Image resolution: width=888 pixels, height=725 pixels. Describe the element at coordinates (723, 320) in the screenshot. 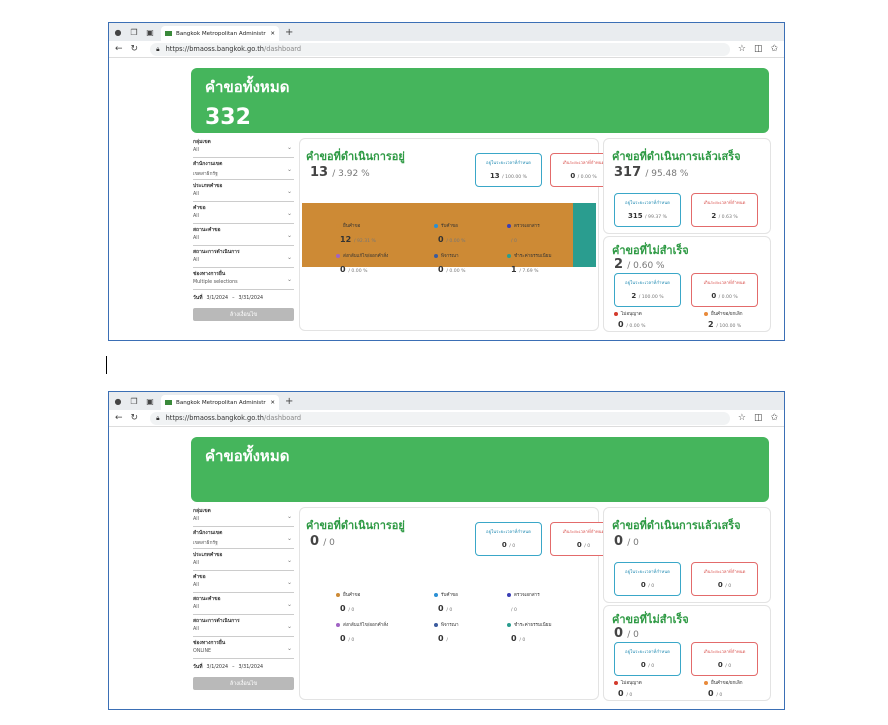

I see `failed-legend-item: ยื่นคำขอ/ยกเลิก 2 / 100.00 %` at that location.